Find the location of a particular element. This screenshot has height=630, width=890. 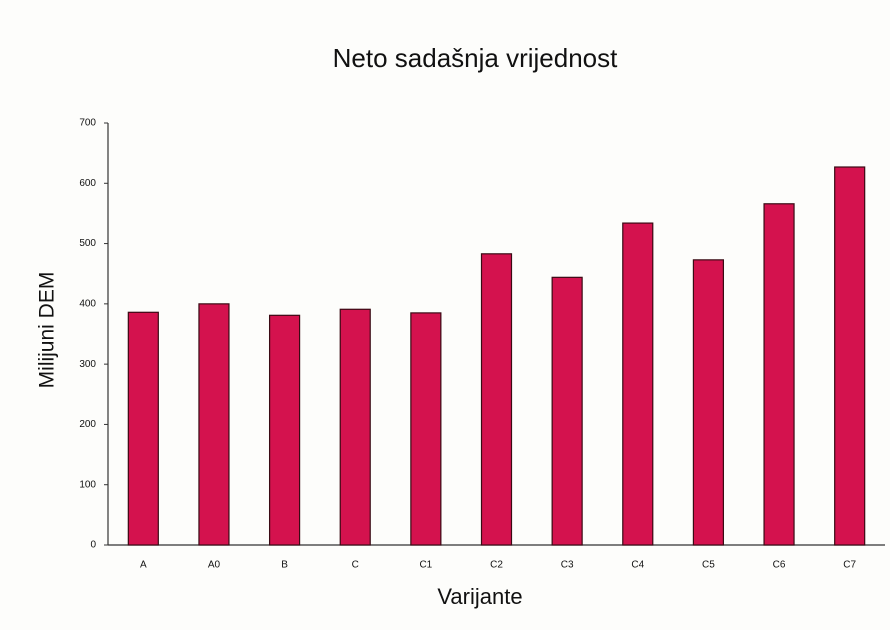

y-tick-label: 200 is located at coordinates (87, 424).